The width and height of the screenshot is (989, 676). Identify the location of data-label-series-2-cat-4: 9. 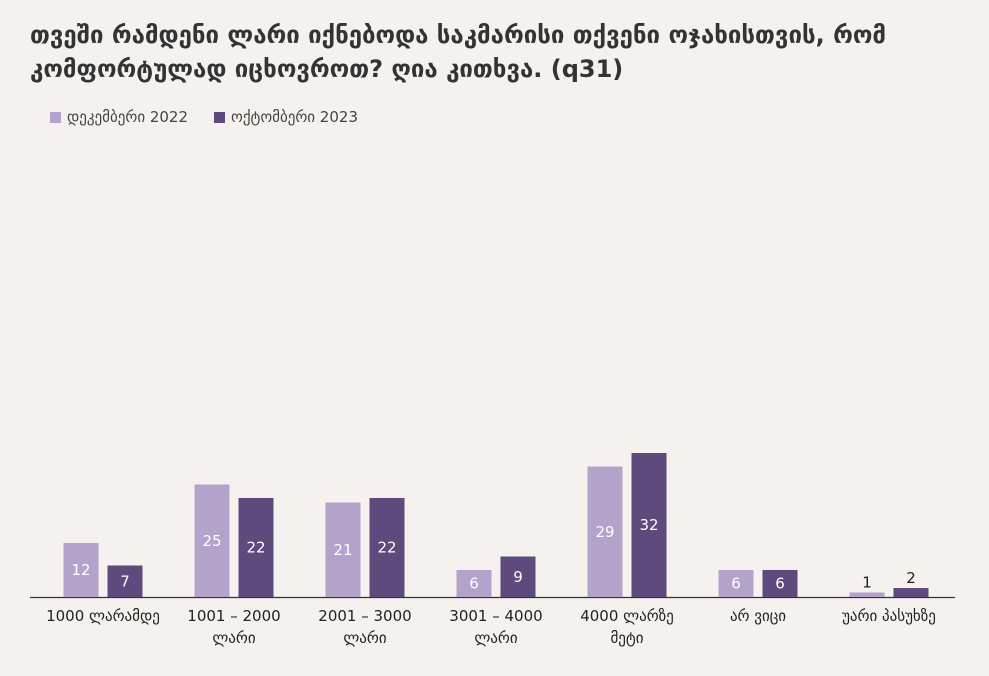
(518, 577).